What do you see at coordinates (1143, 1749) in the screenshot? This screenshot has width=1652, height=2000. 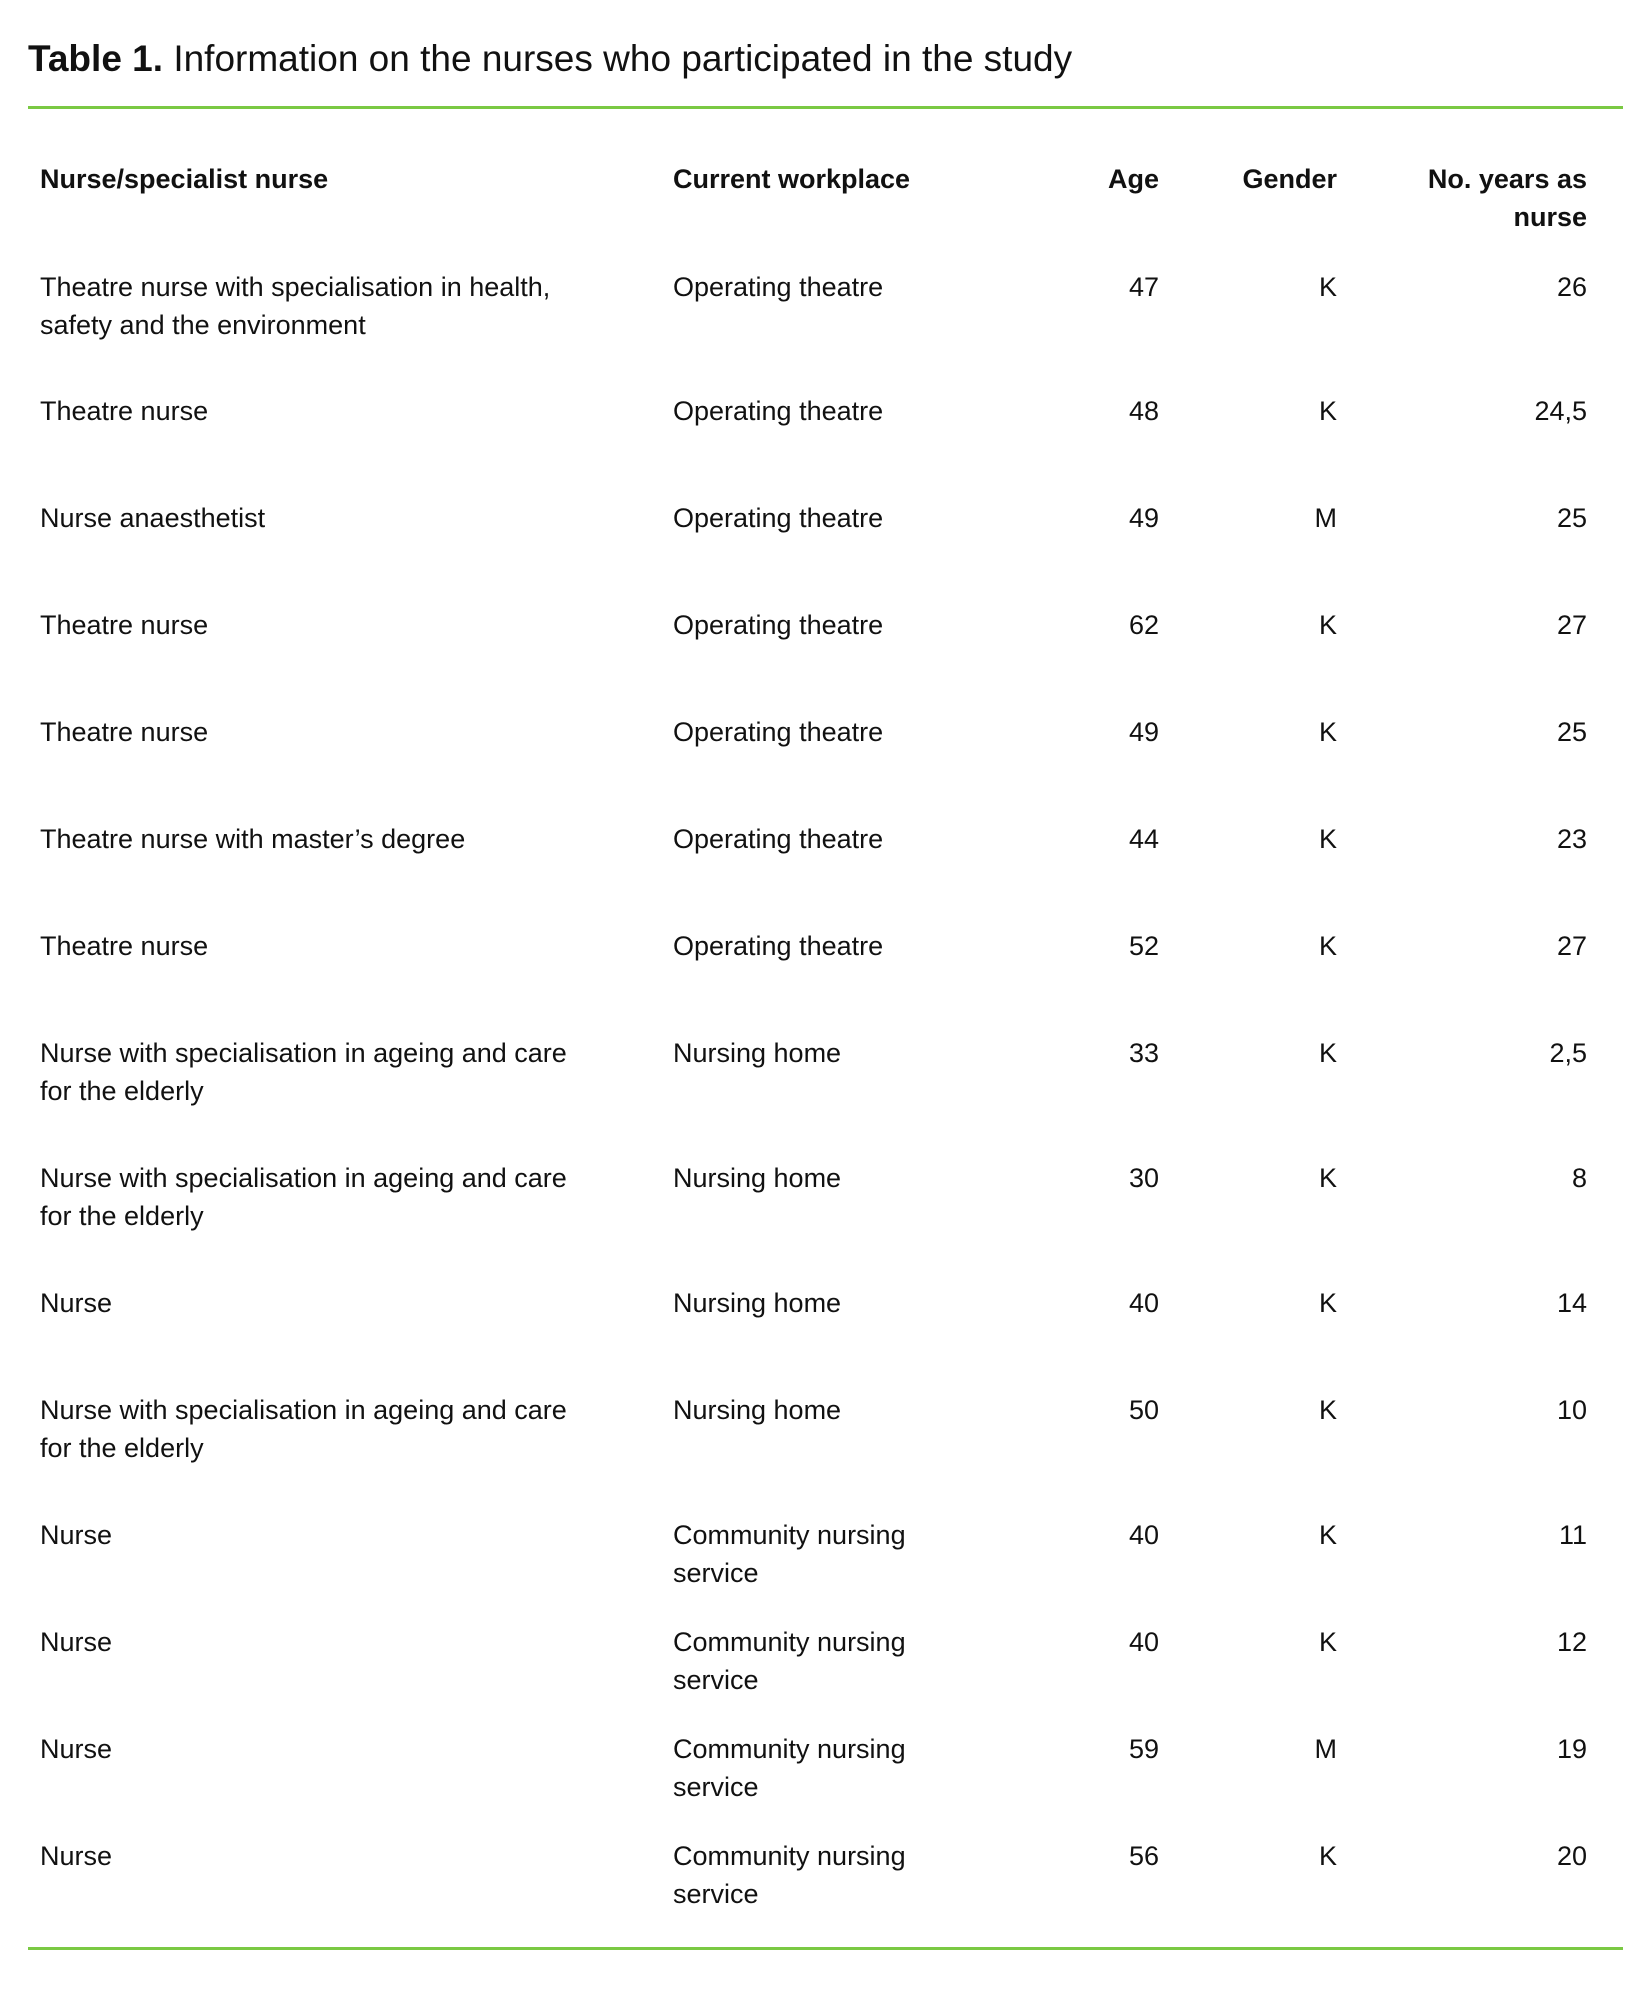 I see `age-cell: 59` at bounding box center [1143, 1749].